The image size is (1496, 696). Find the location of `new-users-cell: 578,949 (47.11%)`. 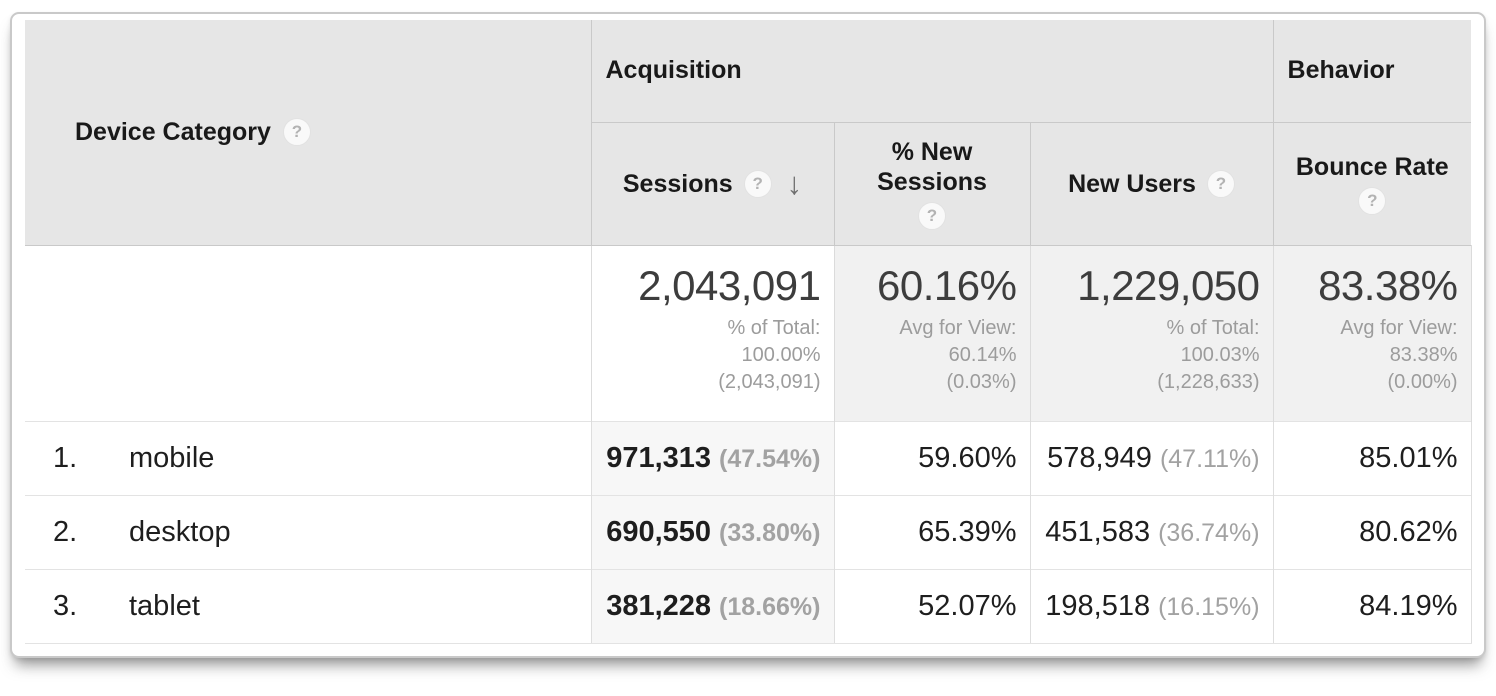

new-users-cell: 578,949 (47.11%) is located at coordinates (1151, 457).